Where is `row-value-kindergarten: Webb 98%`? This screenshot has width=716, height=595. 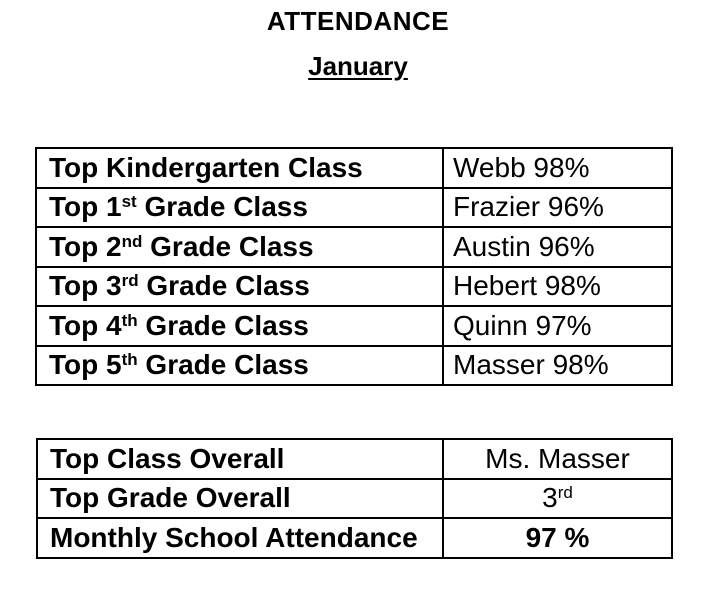 row-value-kindergarten: Webb 98% is located at coordinates (557, 168).